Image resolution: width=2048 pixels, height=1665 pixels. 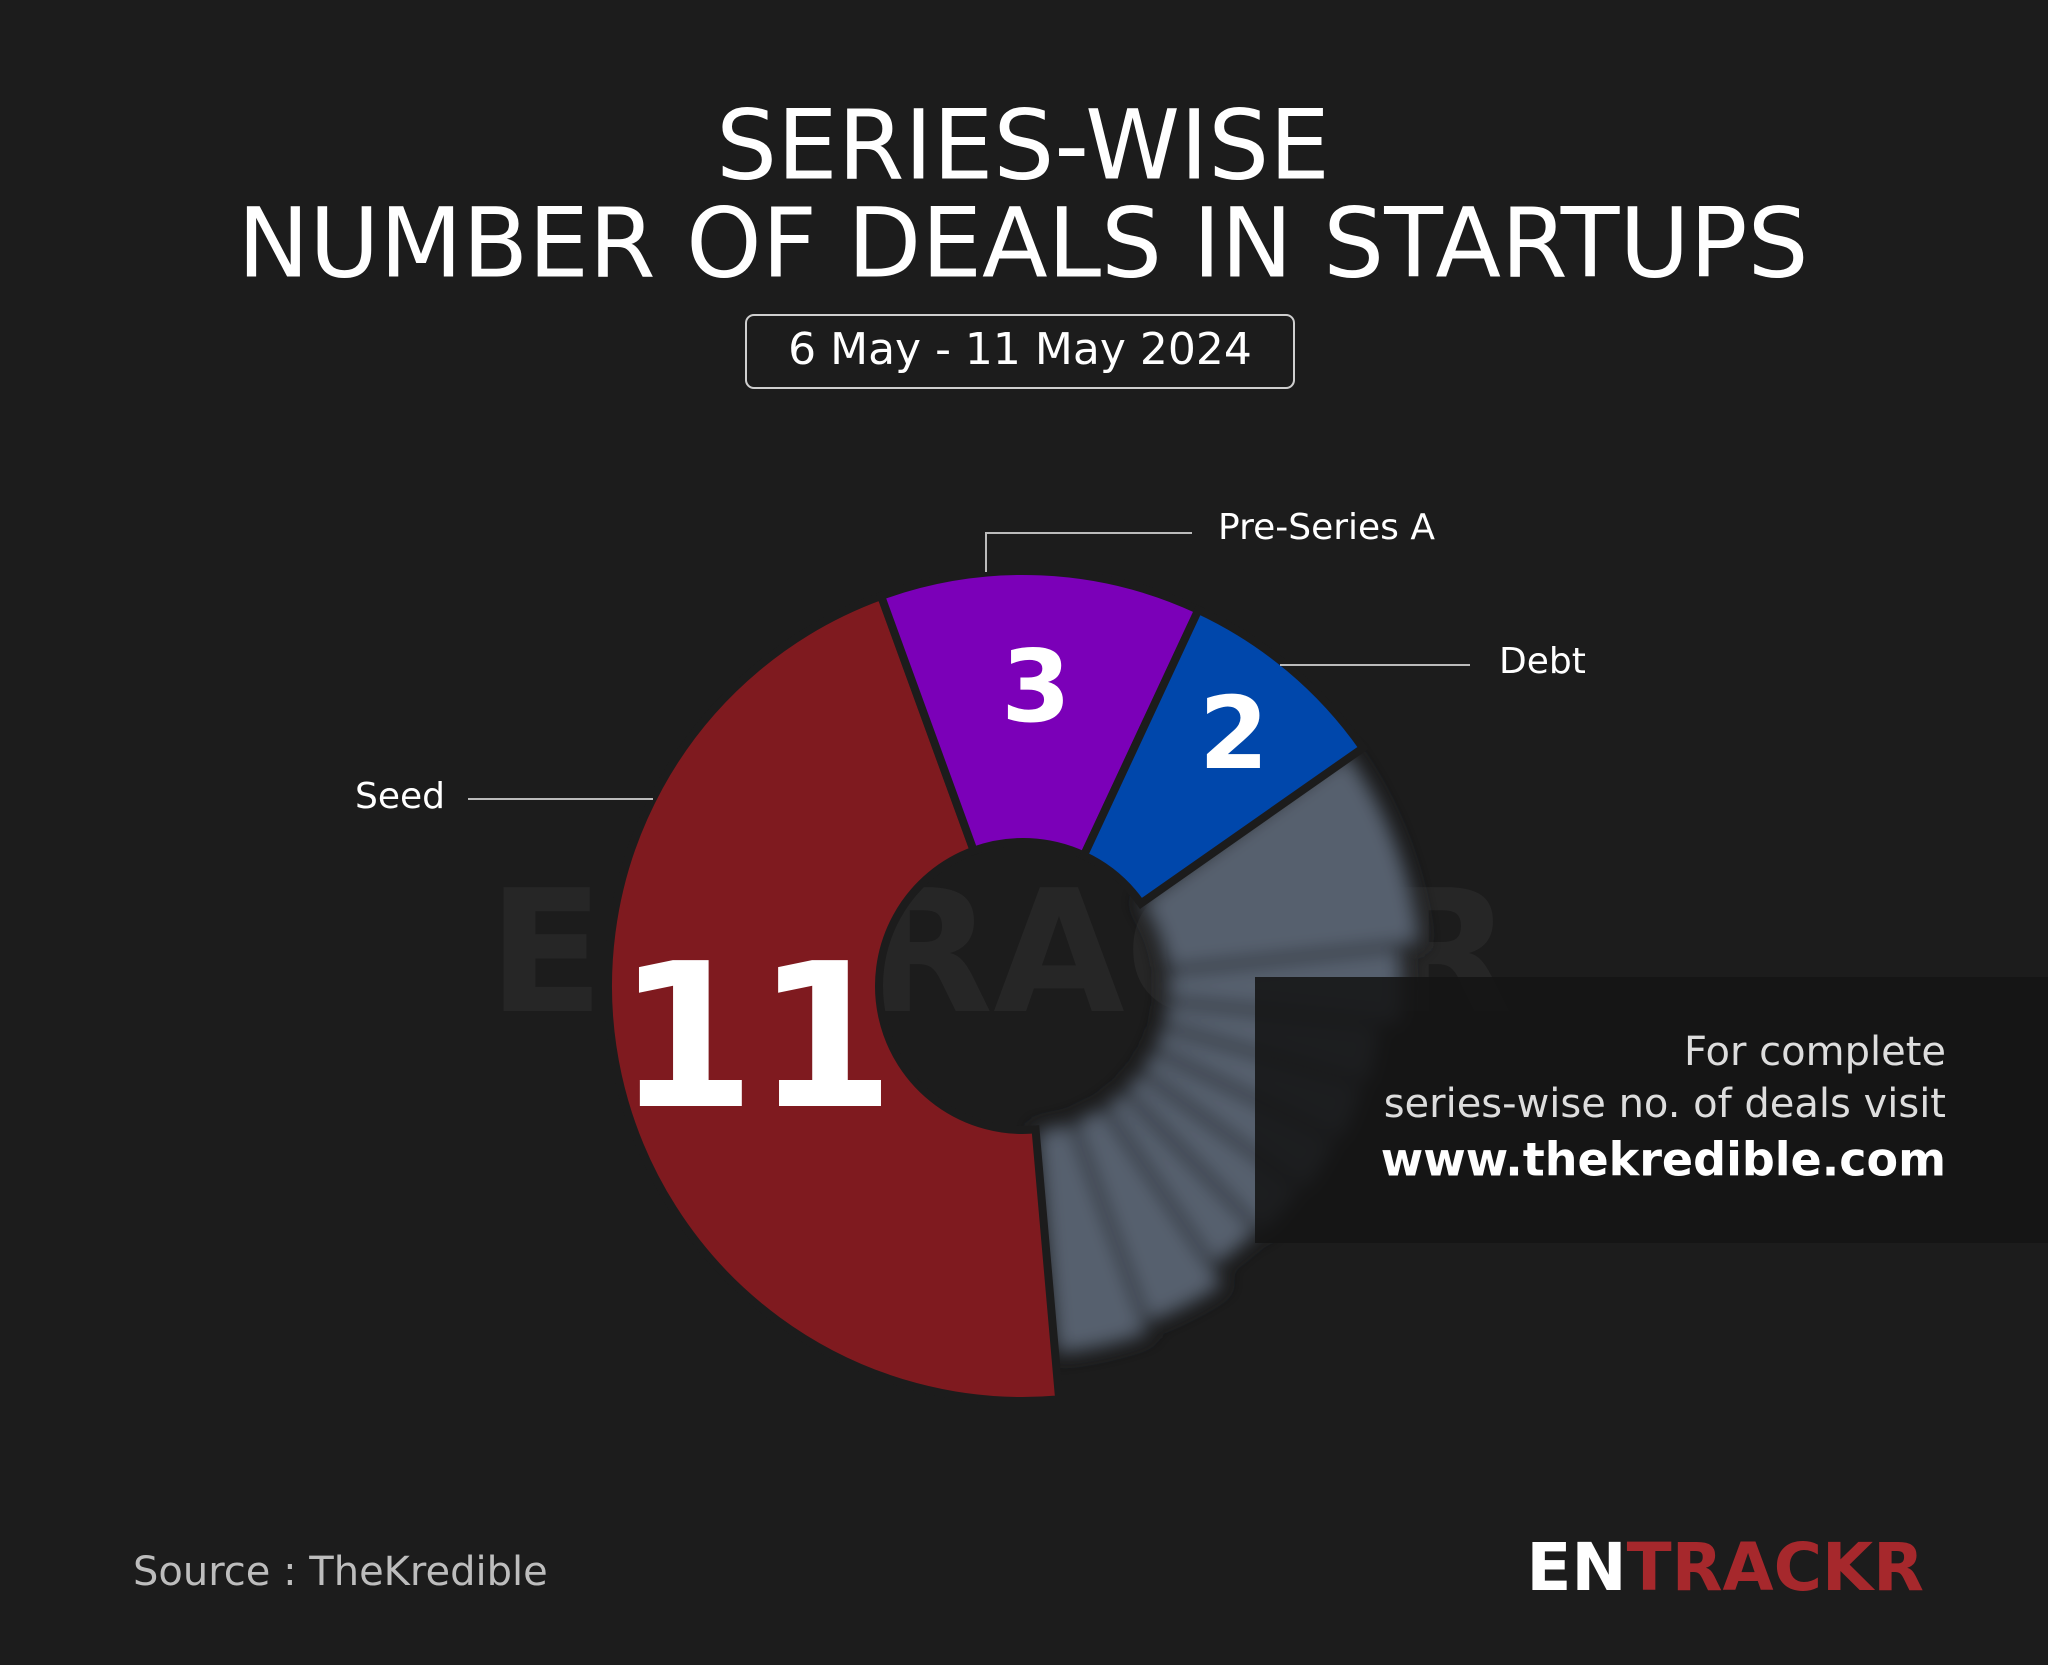 I want to click on logo: ENTRACKR, so click(x=1725, y=1567).